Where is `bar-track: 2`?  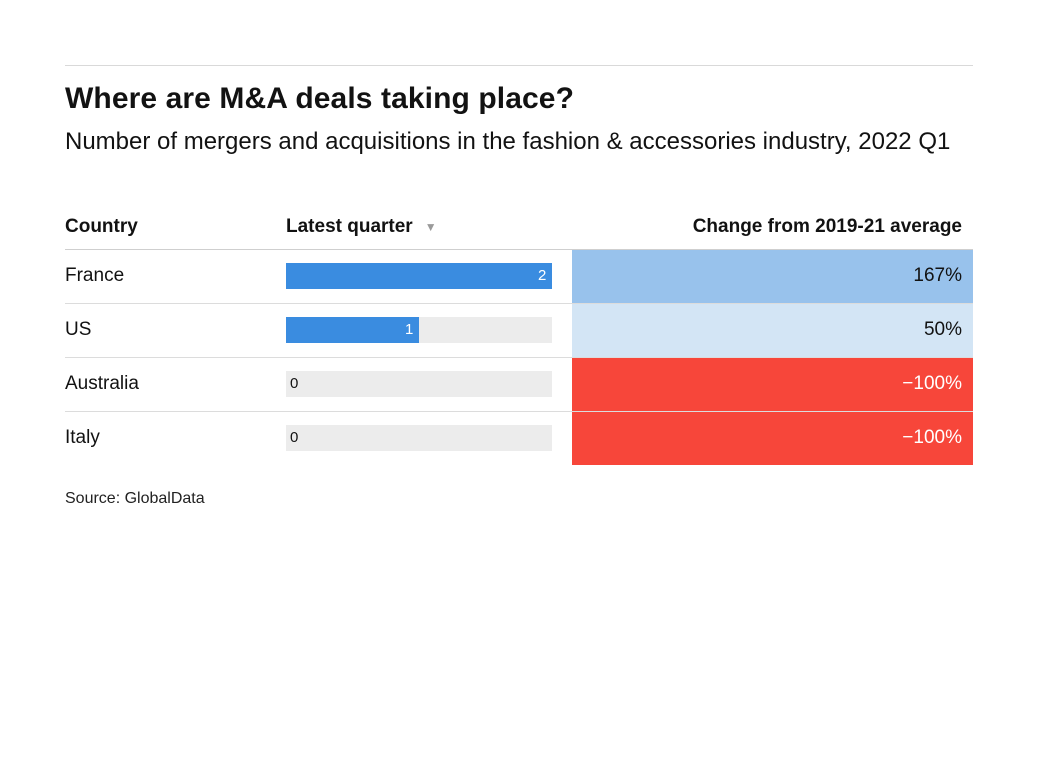 bar-track: 2 is located at coordinates (419, 276).